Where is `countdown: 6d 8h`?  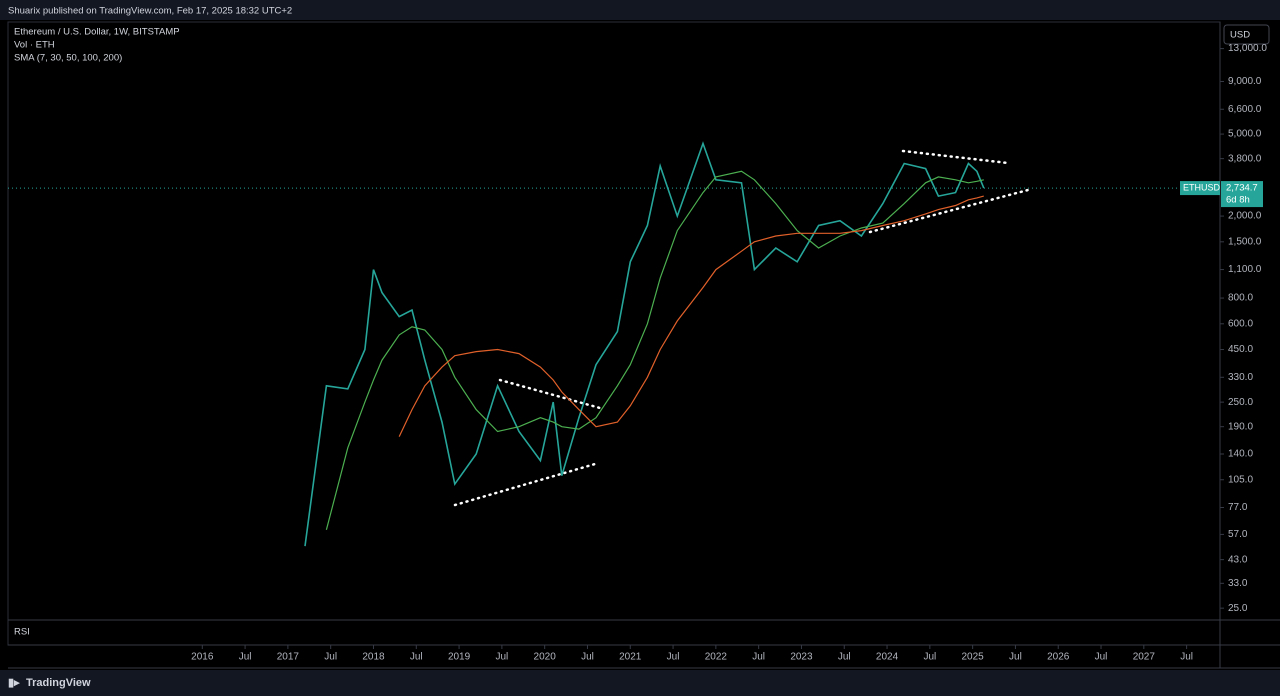
countdown: 6d 8h is located at coordinates (1238, 200).